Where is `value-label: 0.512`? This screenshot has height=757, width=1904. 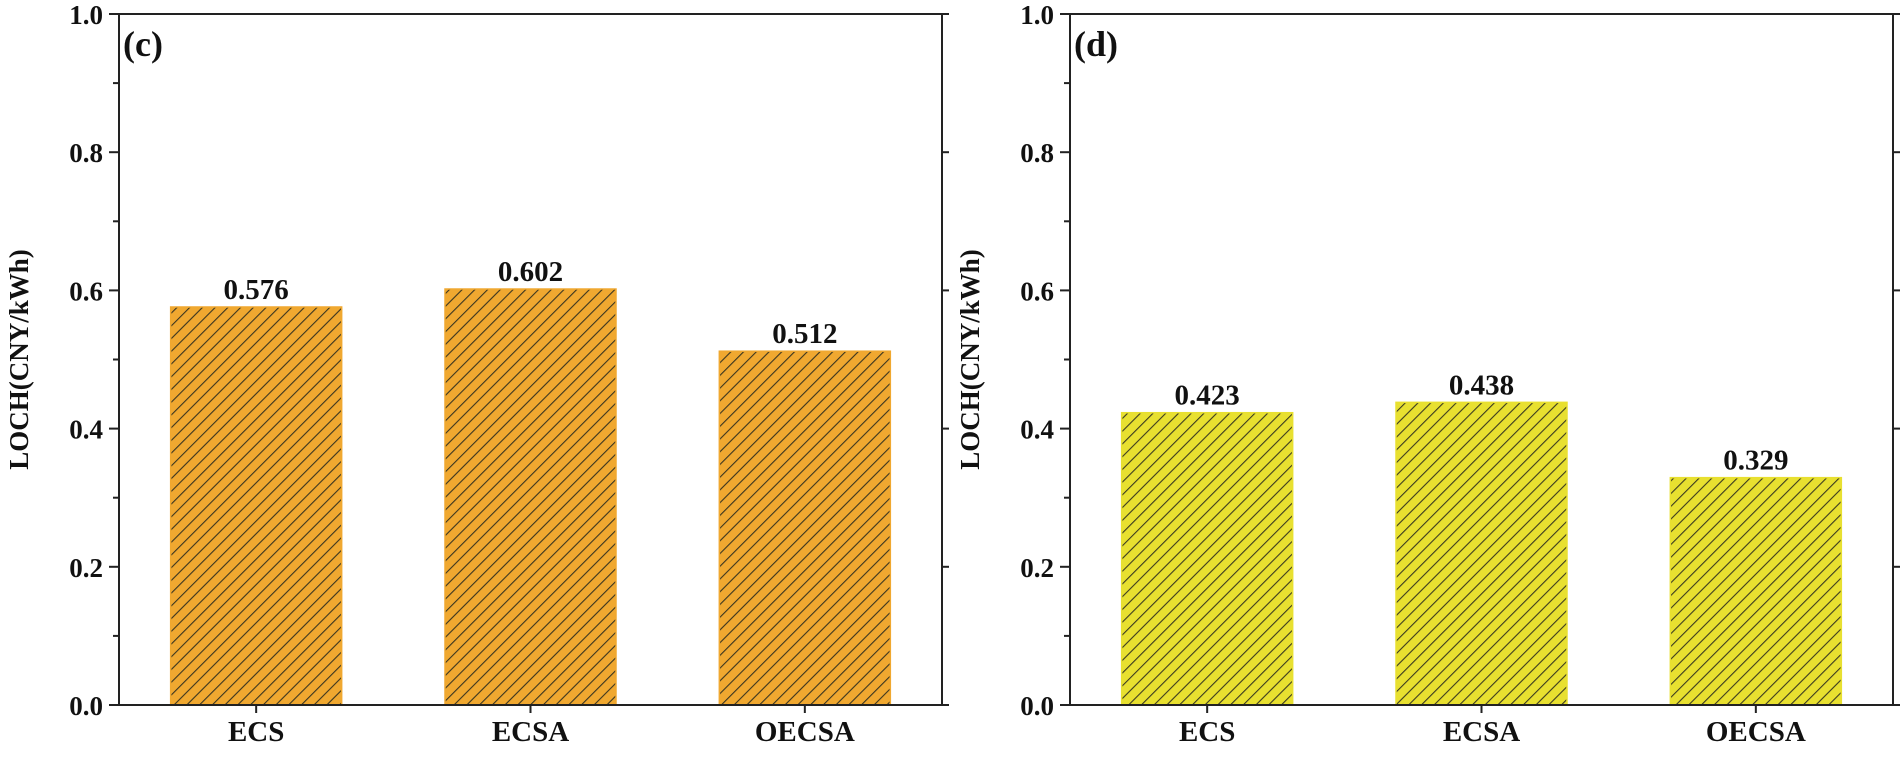 value-label: 0.512 is located at coordinates (804, 334).